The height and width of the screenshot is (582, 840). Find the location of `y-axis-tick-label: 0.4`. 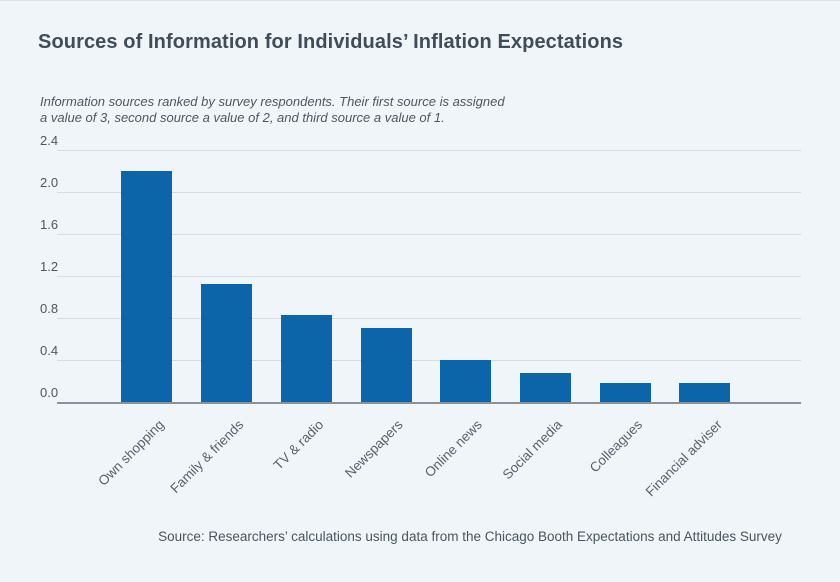

y-axis-tick-label: 0.4 is located at coordinates (49, 350).